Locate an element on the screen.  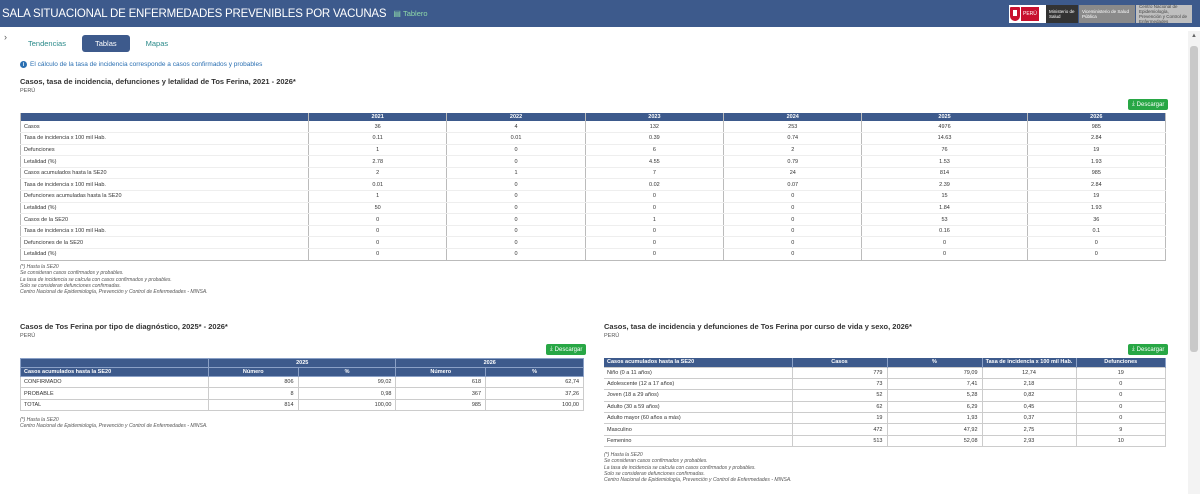
coat-of-arms-icon is located at coordinates (1015, 14).